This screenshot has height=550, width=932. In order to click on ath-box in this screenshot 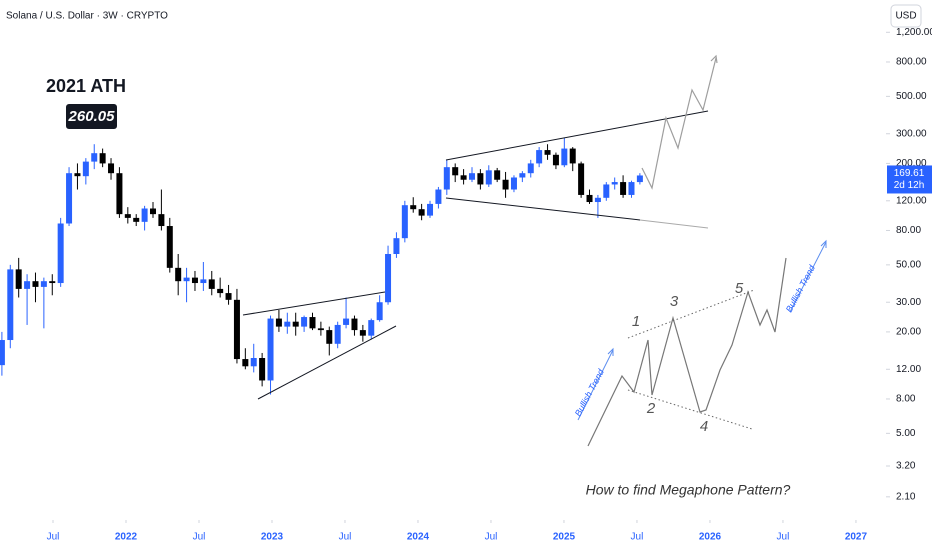, I will do `click(91, 116)`.